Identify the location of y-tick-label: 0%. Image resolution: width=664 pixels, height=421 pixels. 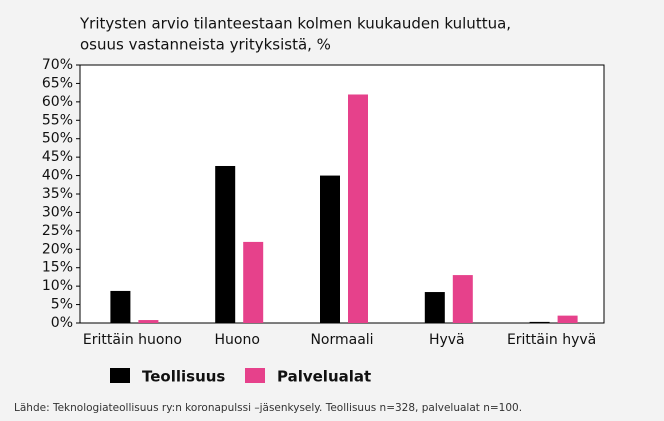
(62, 323).